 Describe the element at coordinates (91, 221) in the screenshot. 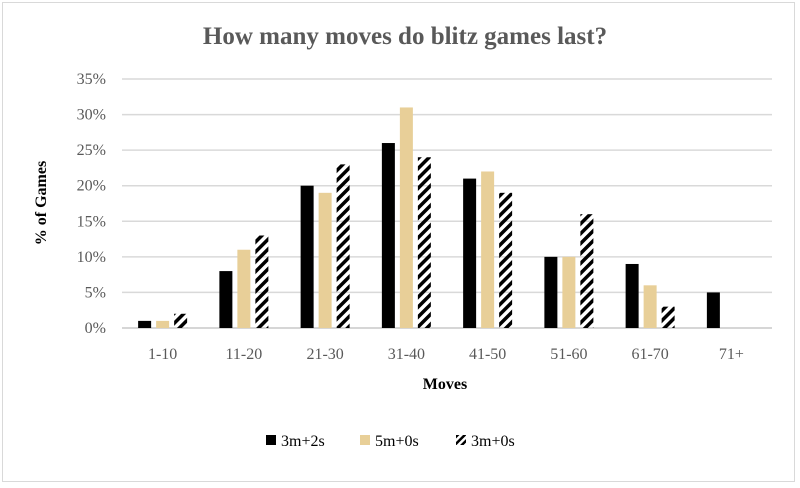

I see `y-tick-label: 15%` at that location.